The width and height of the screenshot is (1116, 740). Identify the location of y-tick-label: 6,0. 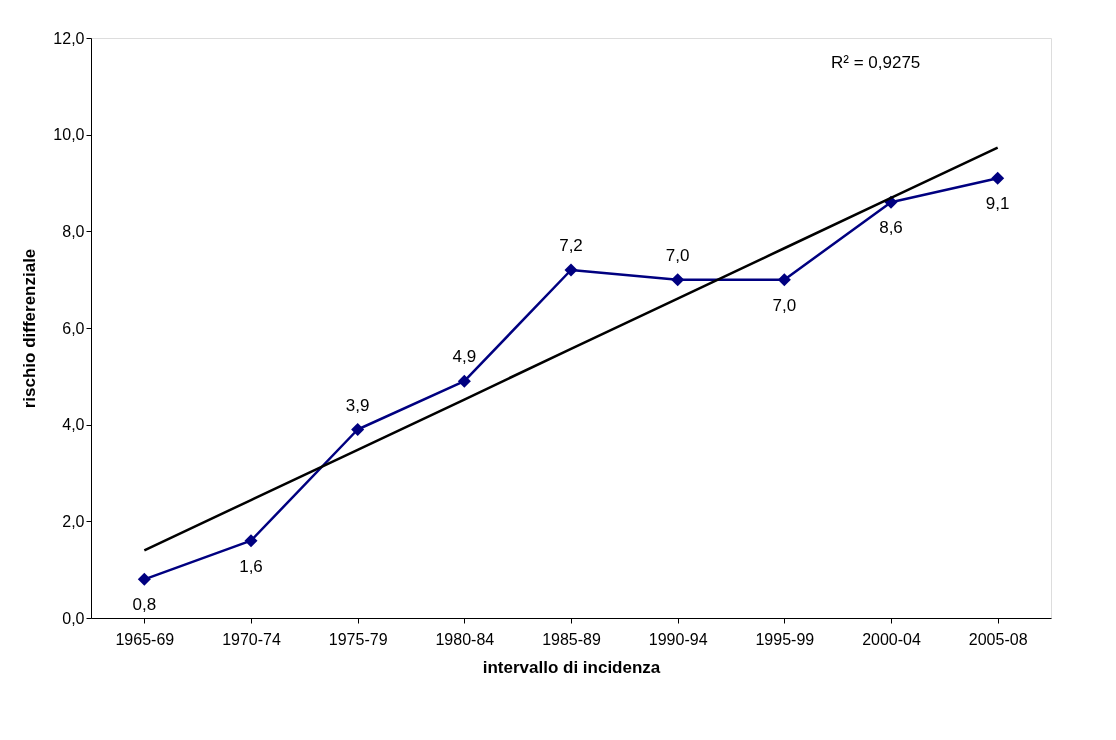
(73, 328).